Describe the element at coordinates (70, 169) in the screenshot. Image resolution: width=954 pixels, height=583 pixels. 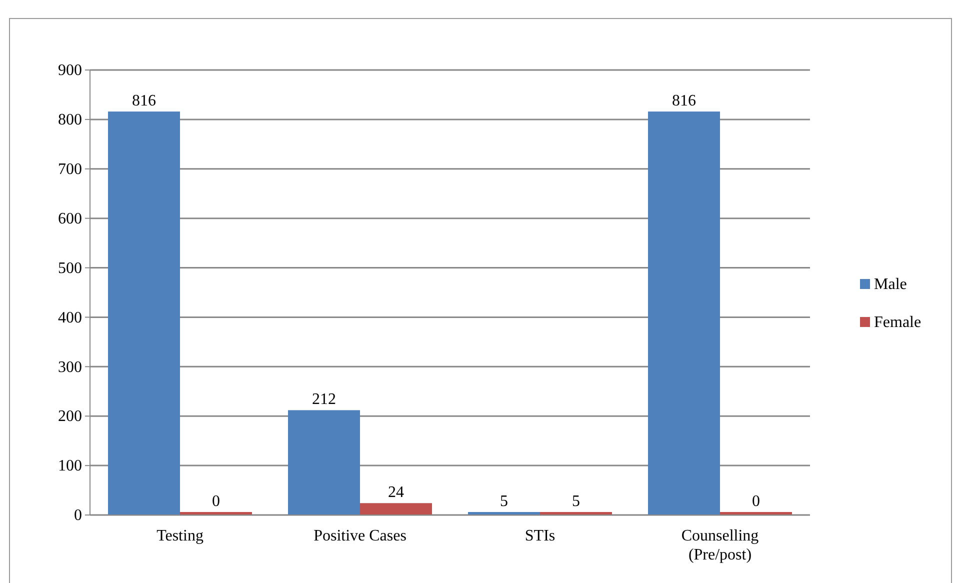
I see `y-tick-label: 700` at that location.